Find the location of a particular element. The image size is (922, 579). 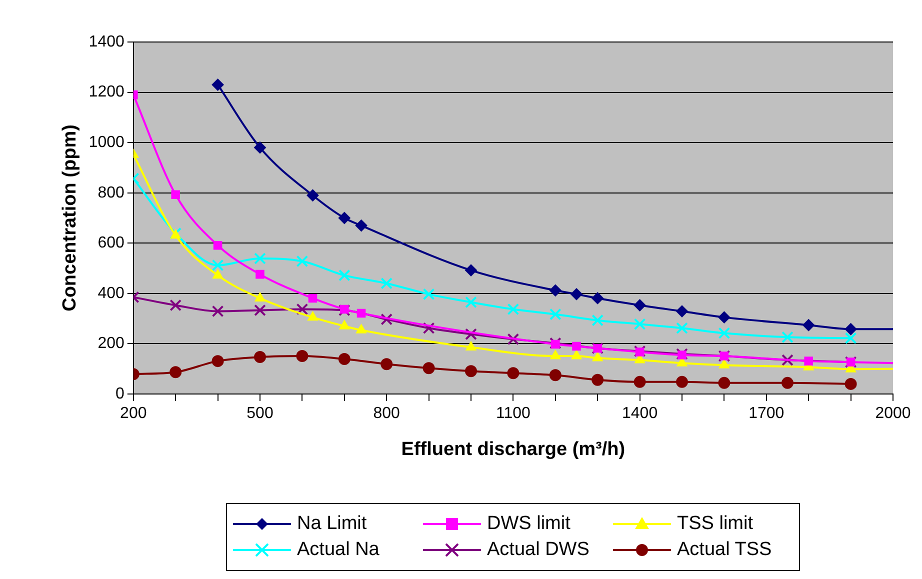

x-tick-label: 800 is located at coordinates (386, 413).